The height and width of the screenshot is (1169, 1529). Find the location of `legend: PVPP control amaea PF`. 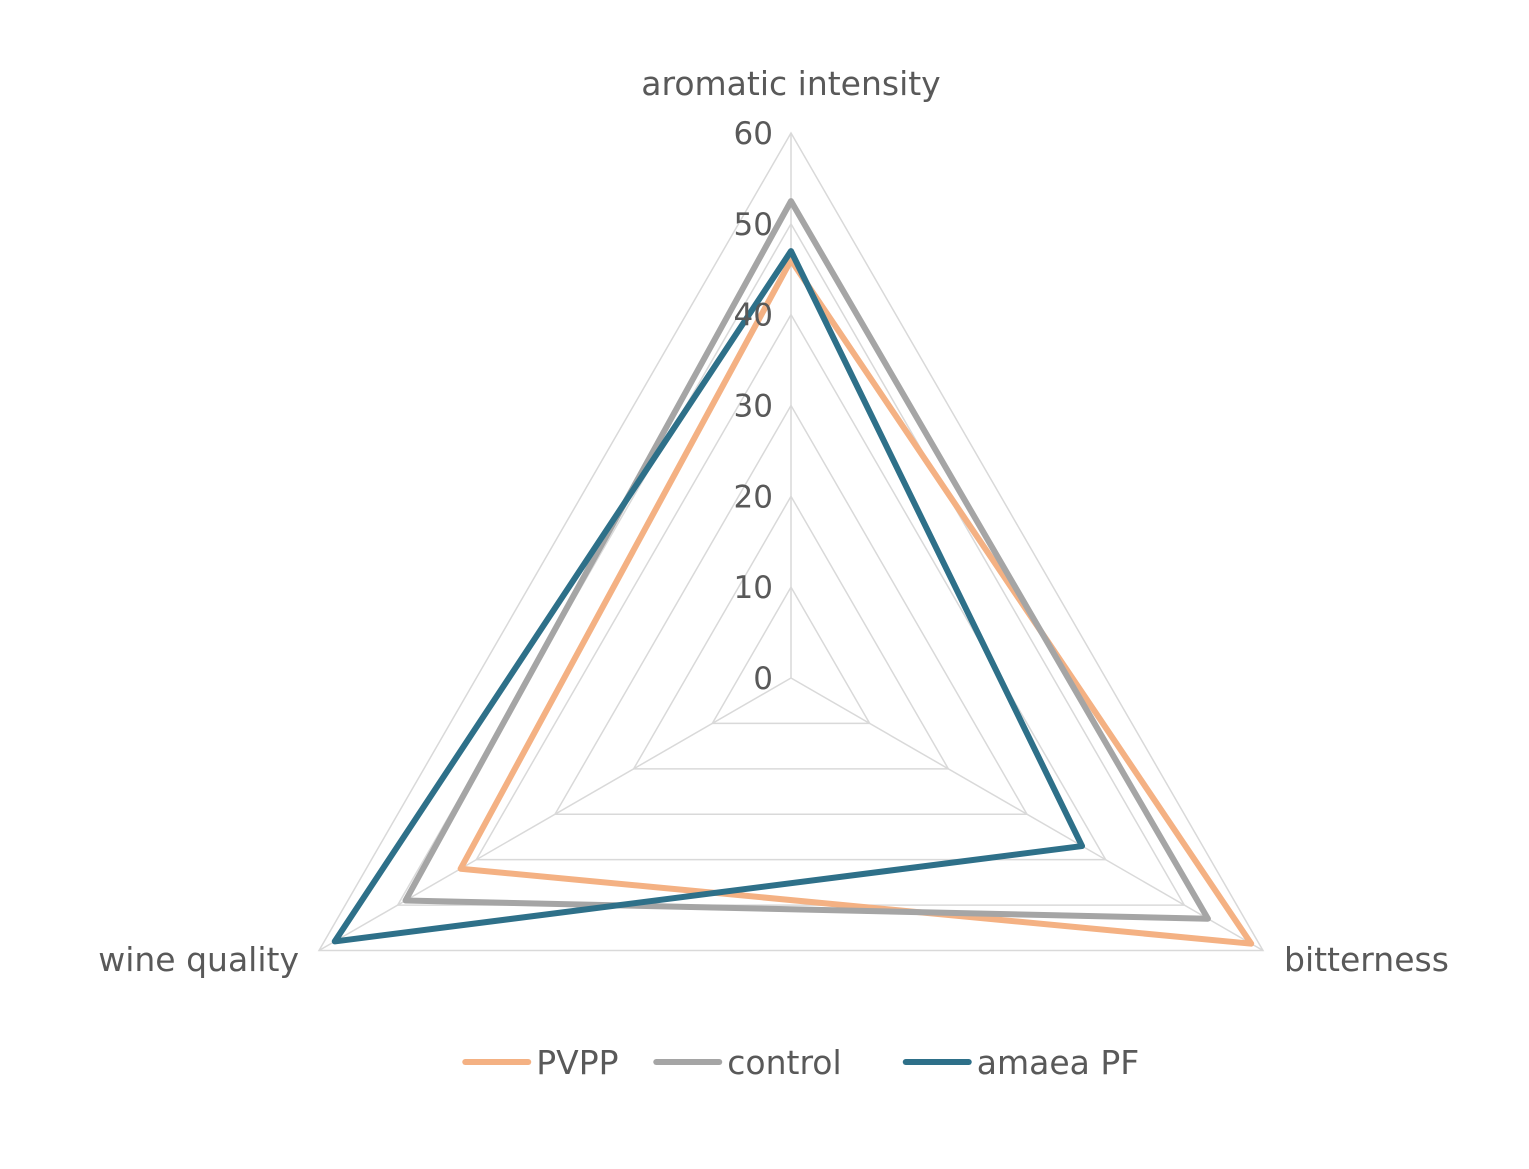

legend: PVPP control amaea PF is located at coordinates (801, 1062).